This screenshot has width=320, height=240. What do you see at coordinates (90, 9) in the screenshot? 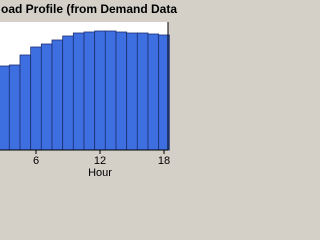
I see `chart-title: oad Profile (from Demand Data 20` at bounding box center [90, 9].